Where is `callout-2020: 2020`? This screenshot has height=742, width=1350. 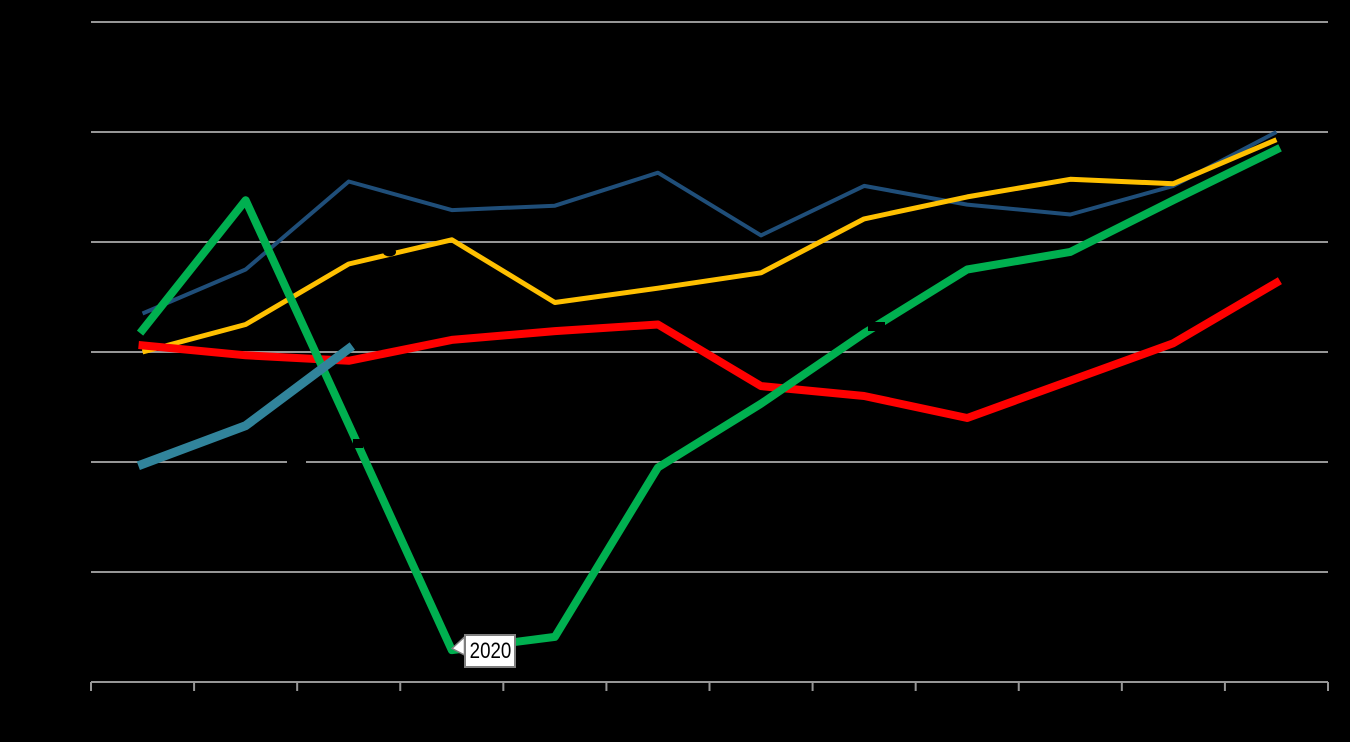 callout-2020: 2020 is located at coordinates (490, 651).